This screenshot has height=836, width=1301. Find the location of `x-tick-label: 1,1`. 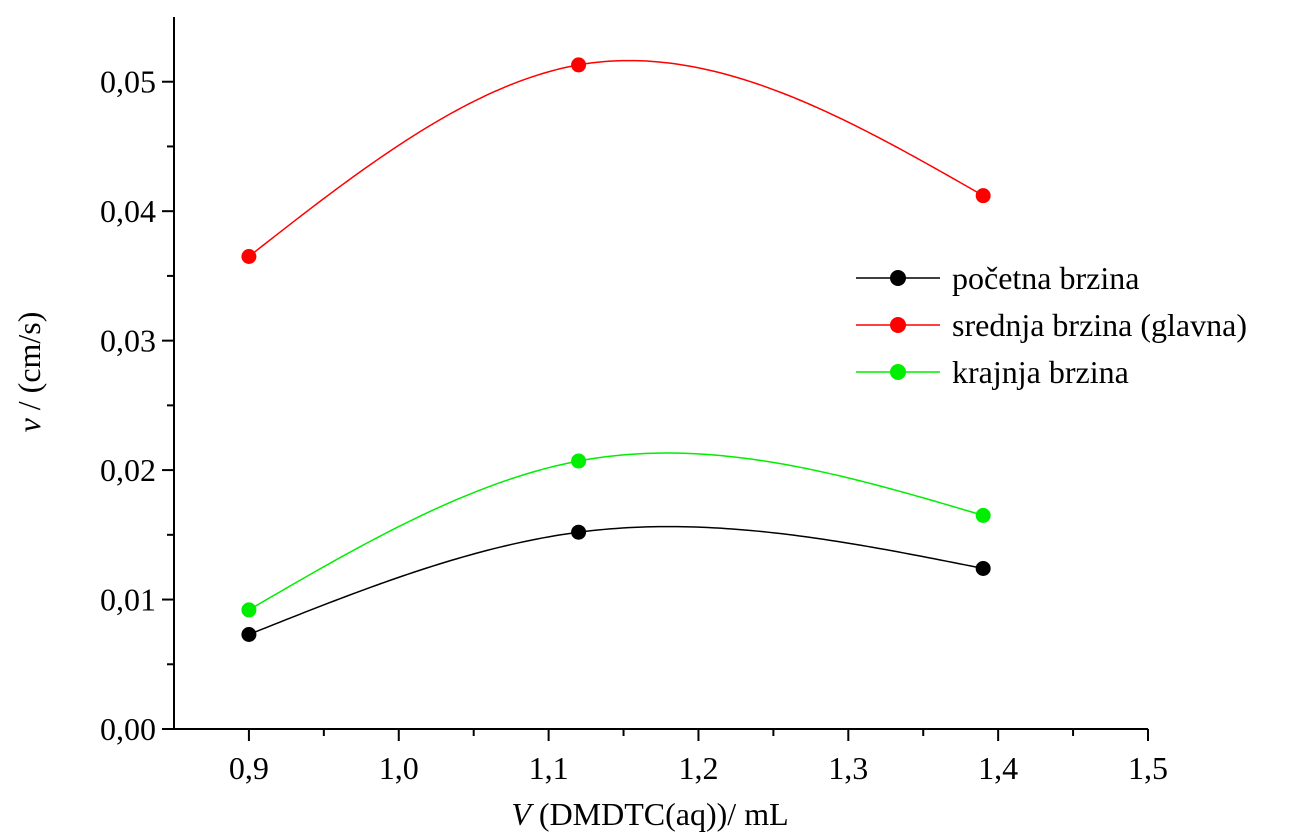

x-tick-label: 1,1 is located at coordinates (549, 768).